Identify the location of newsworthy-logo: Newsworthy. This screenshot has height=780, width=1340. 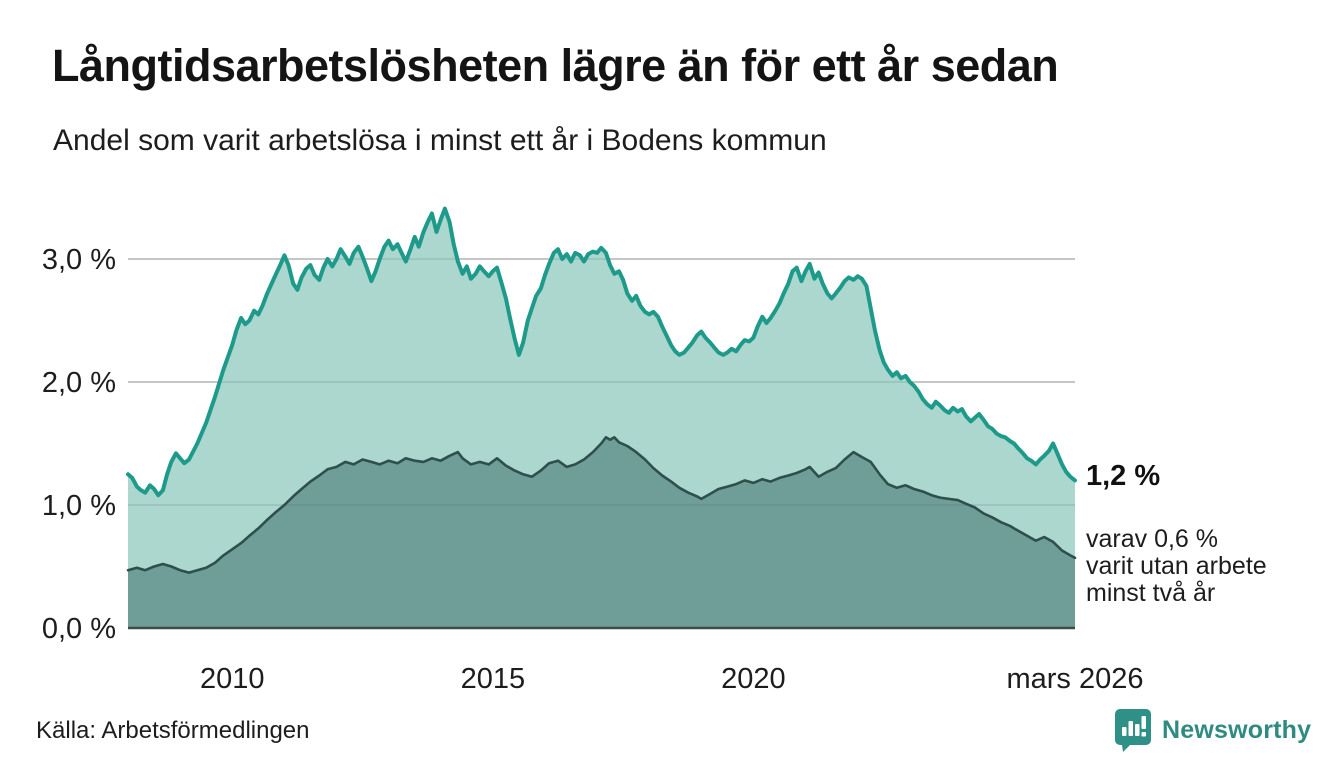
(1212, 730).